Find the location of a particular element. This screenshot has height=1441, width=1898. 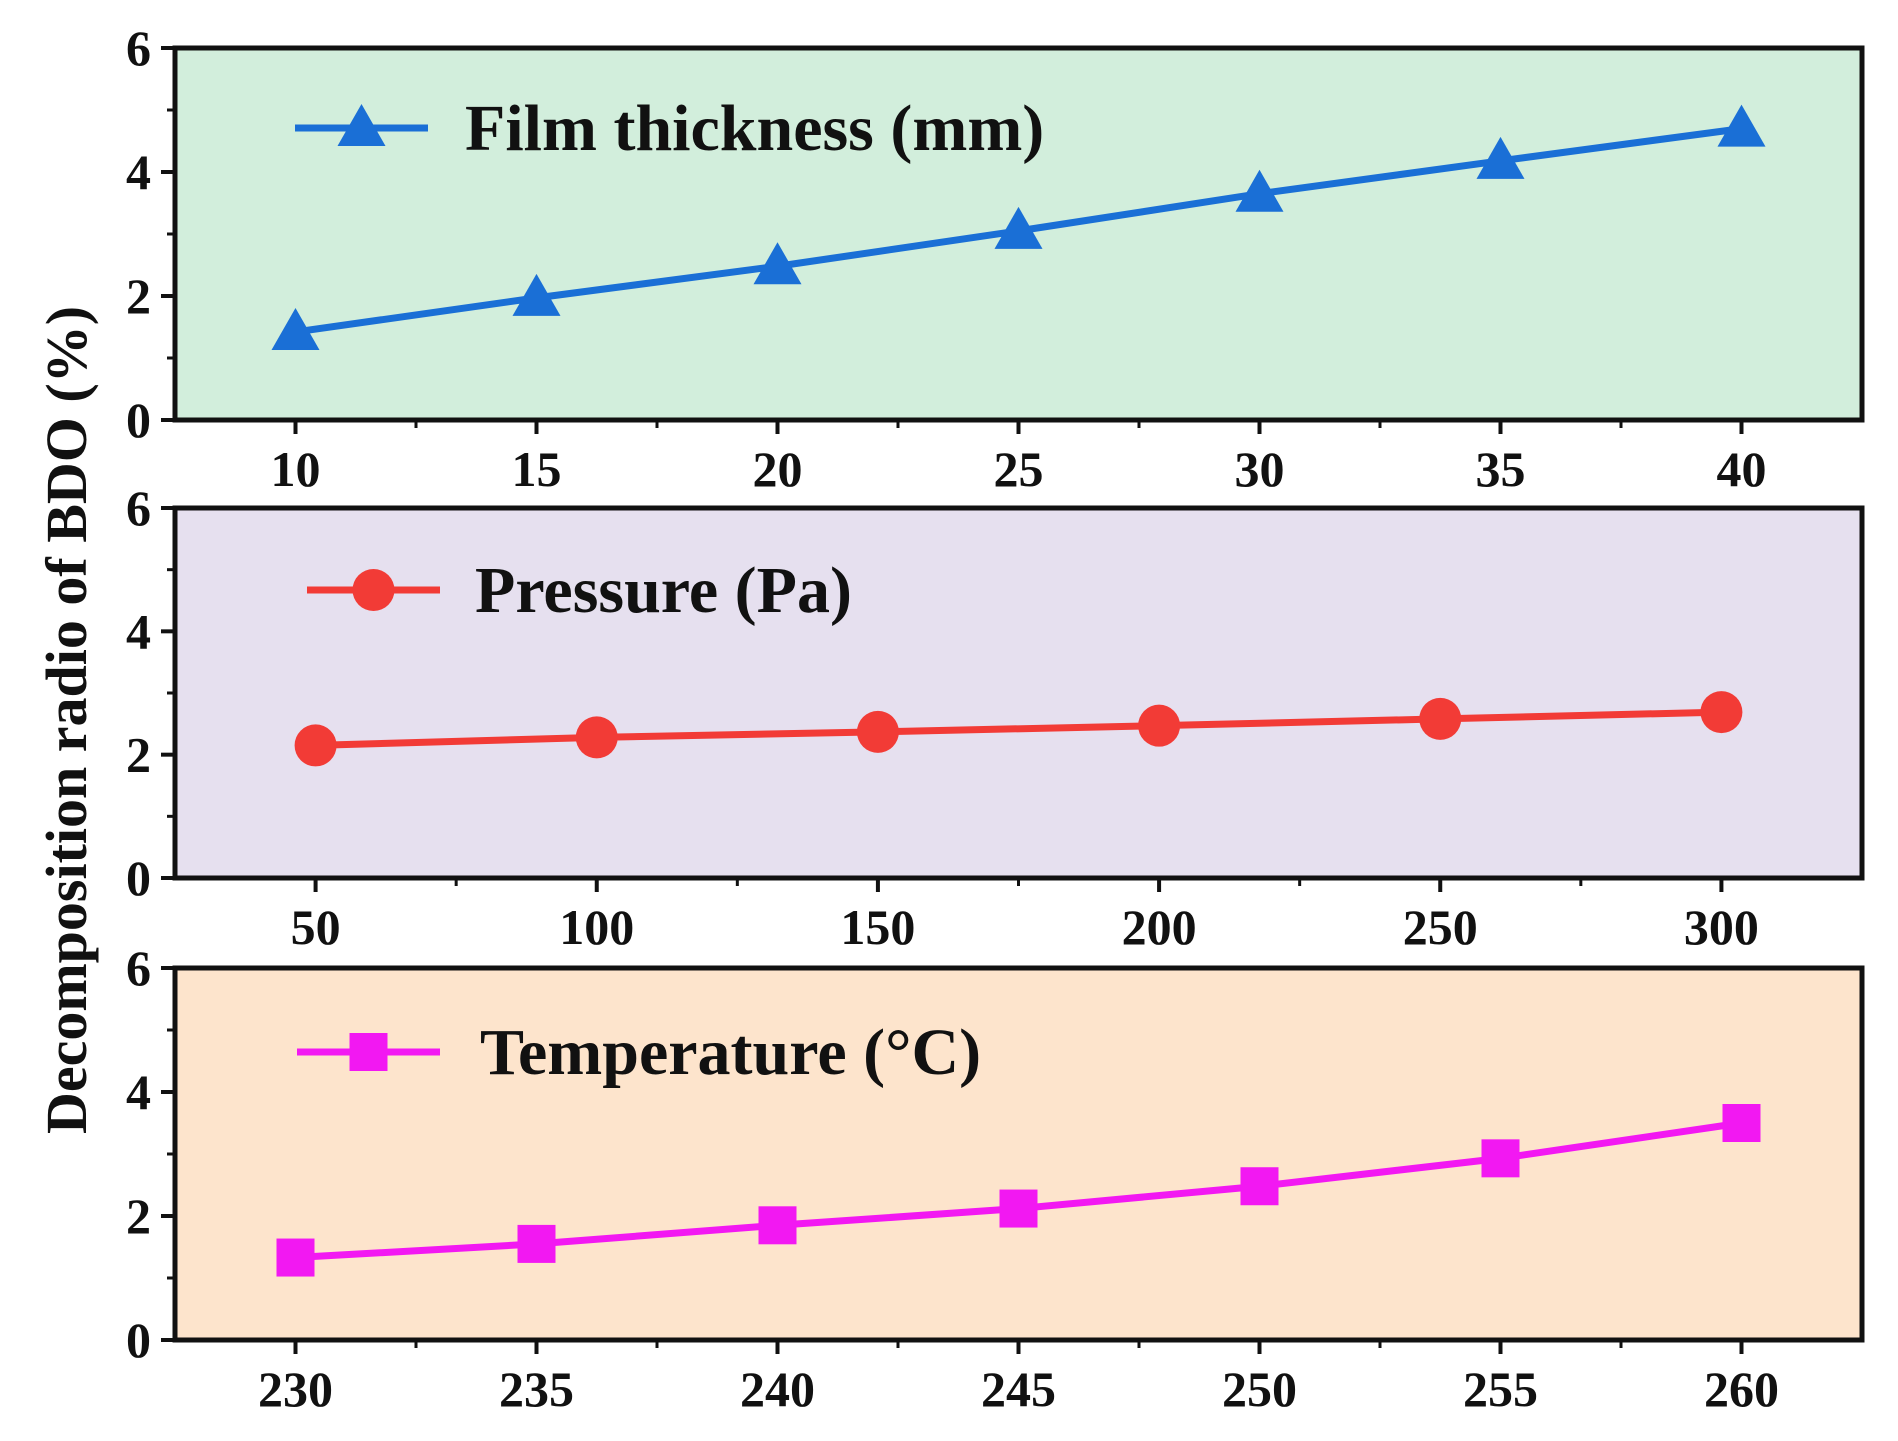

legend-label: Temperature (°C) is located at coordinates (730, 1052).